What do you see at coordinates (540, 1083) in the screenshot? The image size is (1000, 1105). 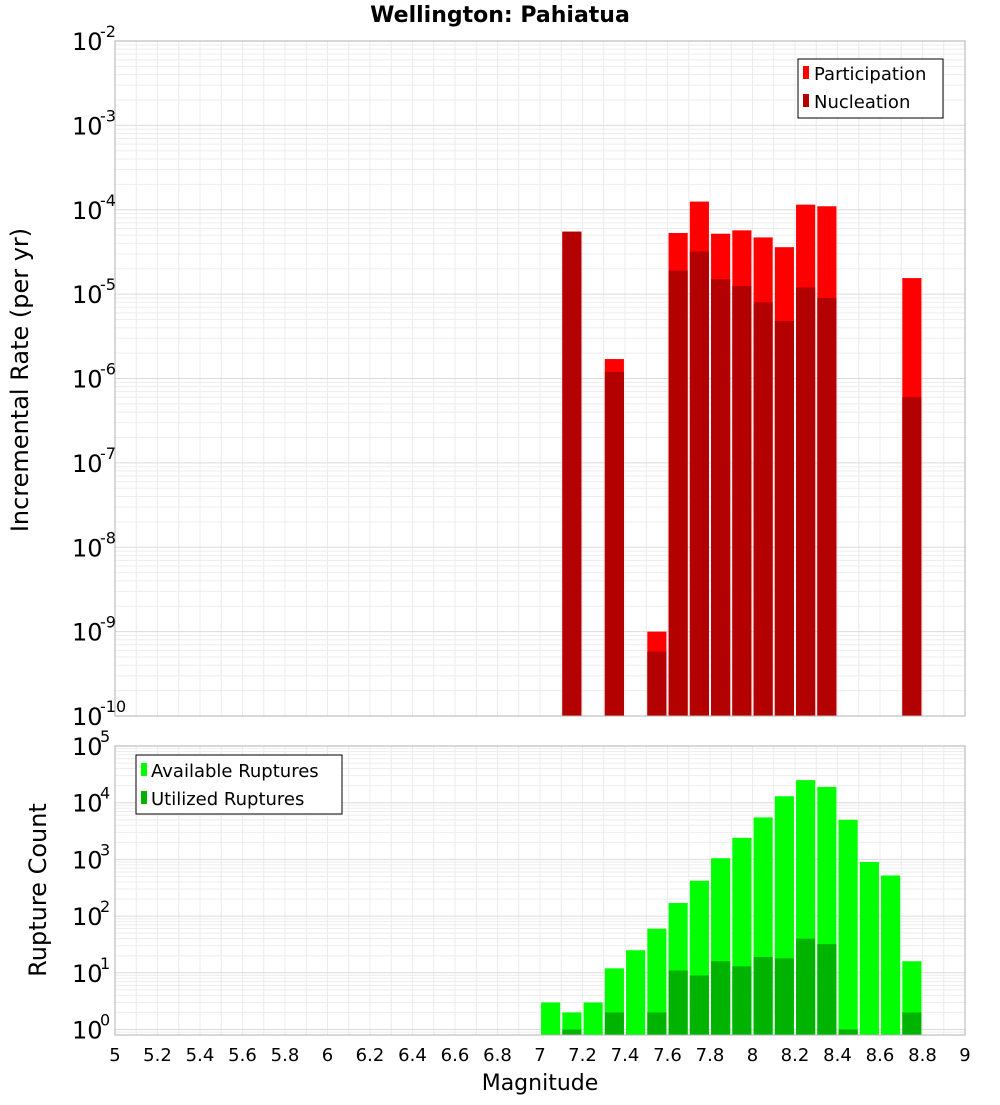 I see `x-axis-label: Magnitude` at bounding box center [540, 1083].